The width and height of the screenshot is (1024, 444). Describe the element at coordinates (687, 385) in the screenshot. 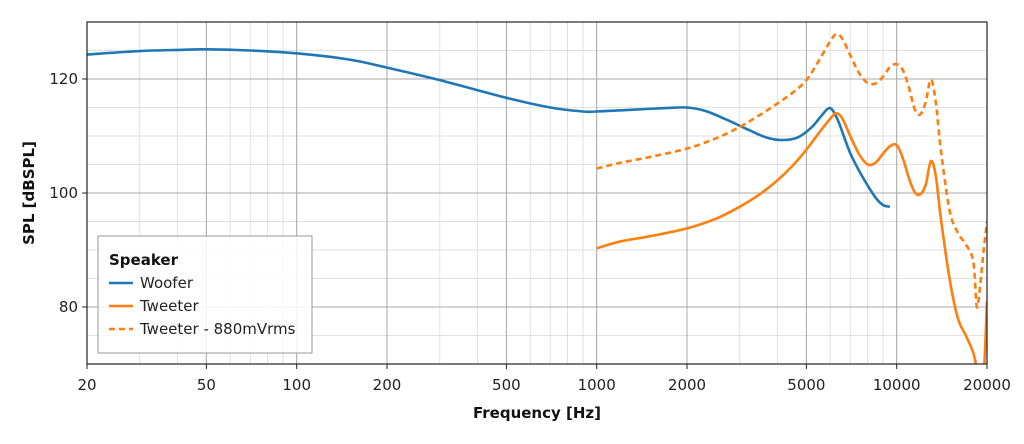

I see `x-tick-label: 2000` at that location.